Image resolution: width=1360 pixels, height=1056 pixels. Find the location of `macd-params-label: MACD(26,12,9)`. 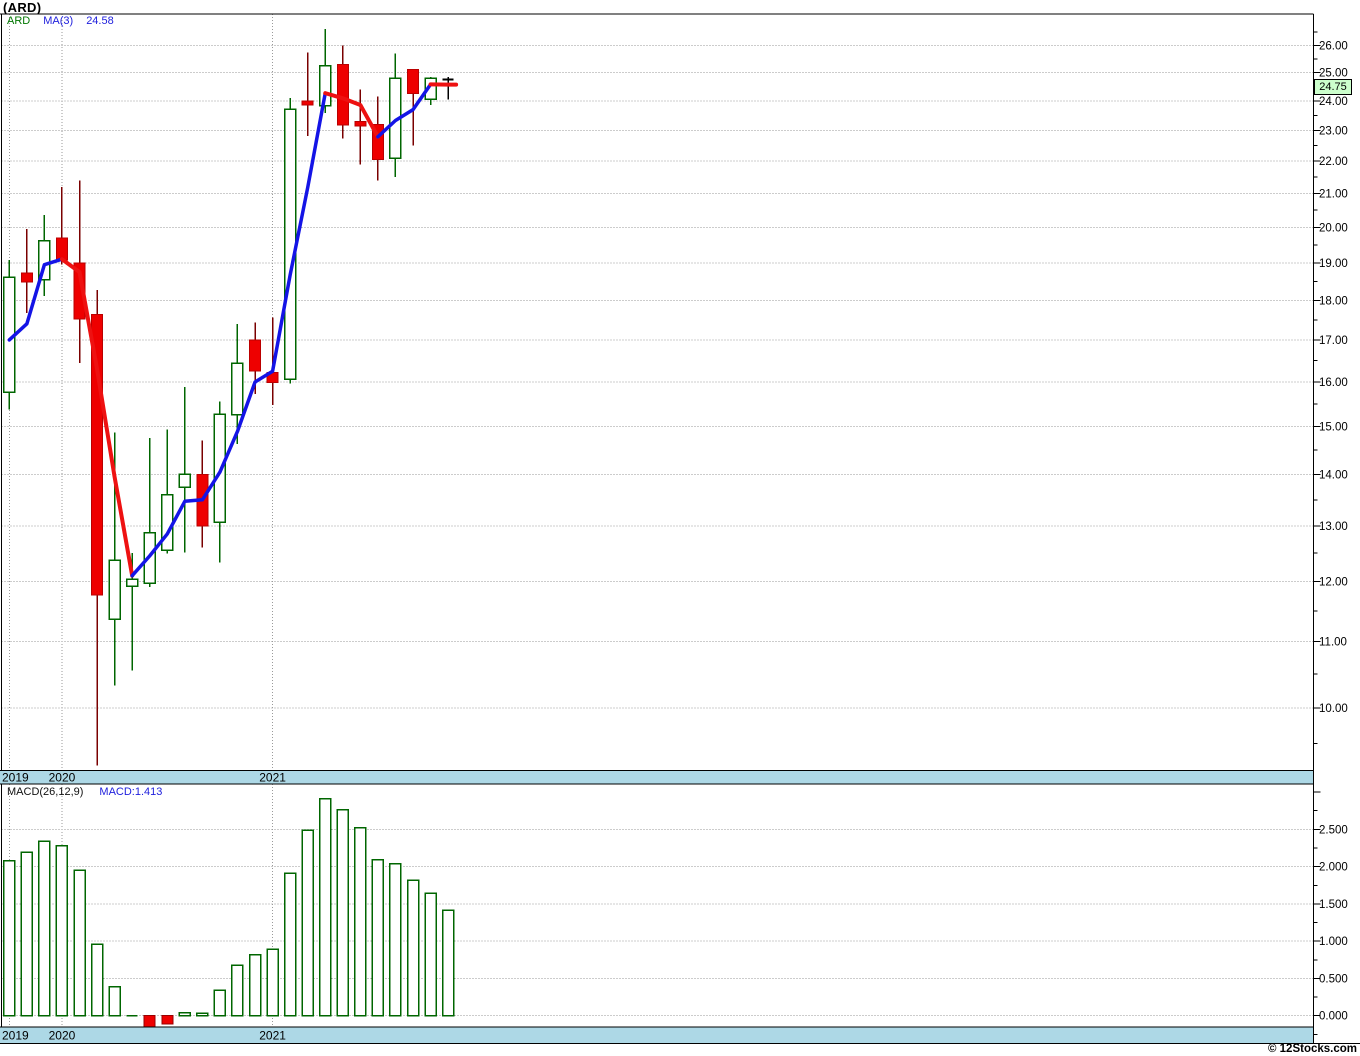

macd-params-label: MACD(26,12,9) is located at coordinates (45, 792).